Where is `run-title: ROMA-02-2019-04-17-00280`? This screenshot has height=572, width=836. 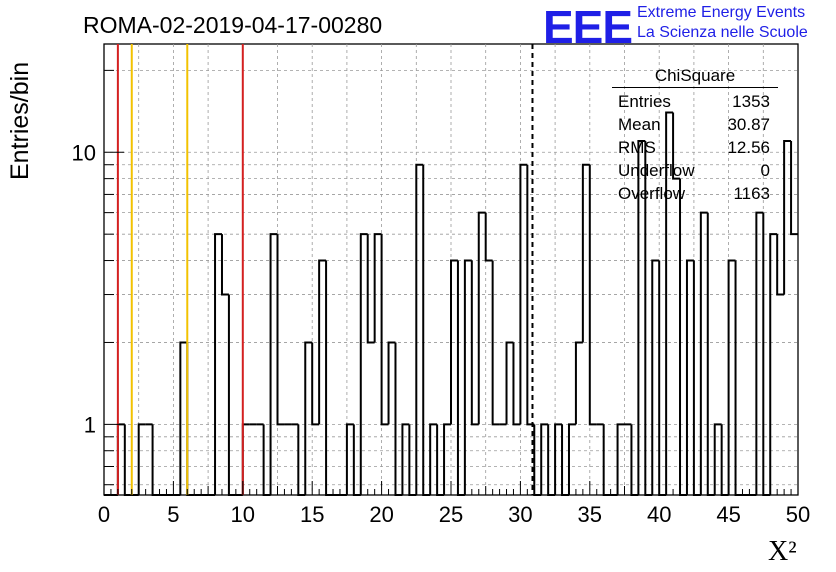
run-title: ROMA-02-2019-04-17-00280 is located at coordinates (233, 25).